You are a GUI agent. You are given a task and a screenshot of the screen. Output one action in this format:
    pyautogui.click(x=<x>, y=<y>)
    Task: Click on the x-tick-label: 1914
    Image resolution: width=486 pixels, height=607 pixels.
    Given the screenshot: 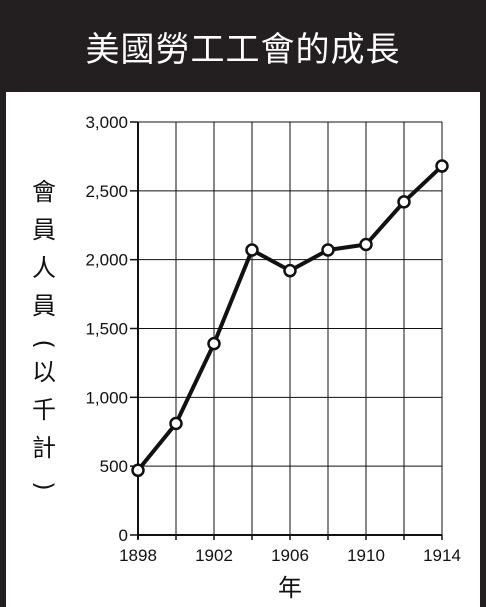 What is the action you would take?
    pyautogui.click(x=442, y=555)
    